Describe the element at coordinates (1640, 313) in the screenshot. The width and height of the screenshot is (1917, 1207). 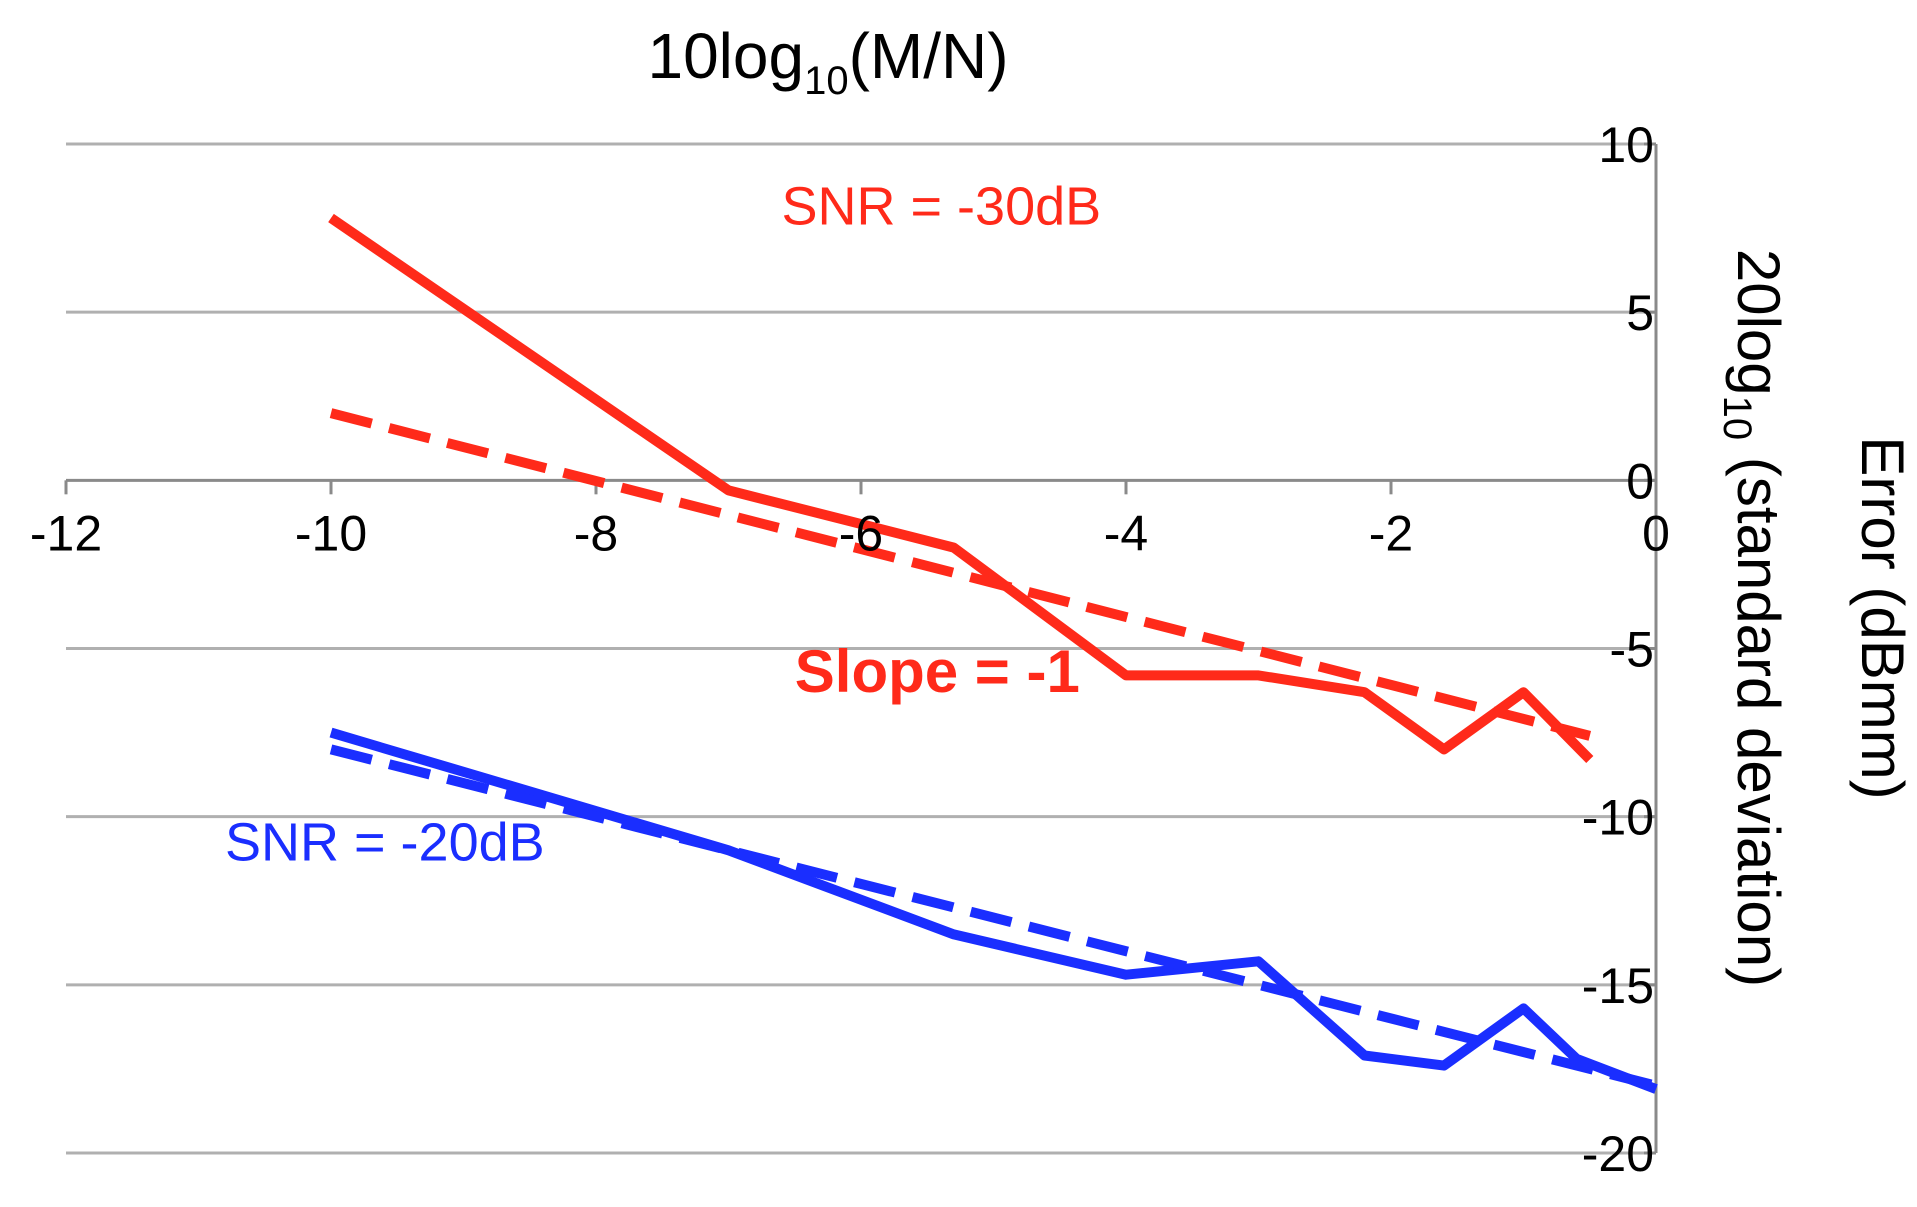
I see `y-tick-label: 5` at that location.